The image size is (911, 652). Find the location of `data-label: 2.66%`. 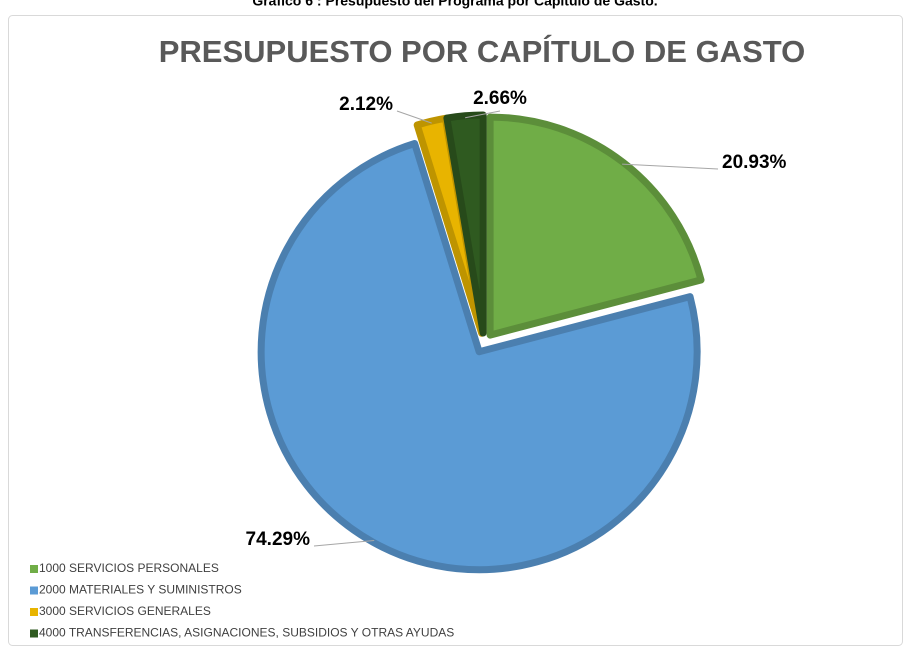

data-label: 2.66% is located at coordinates (500, 98).